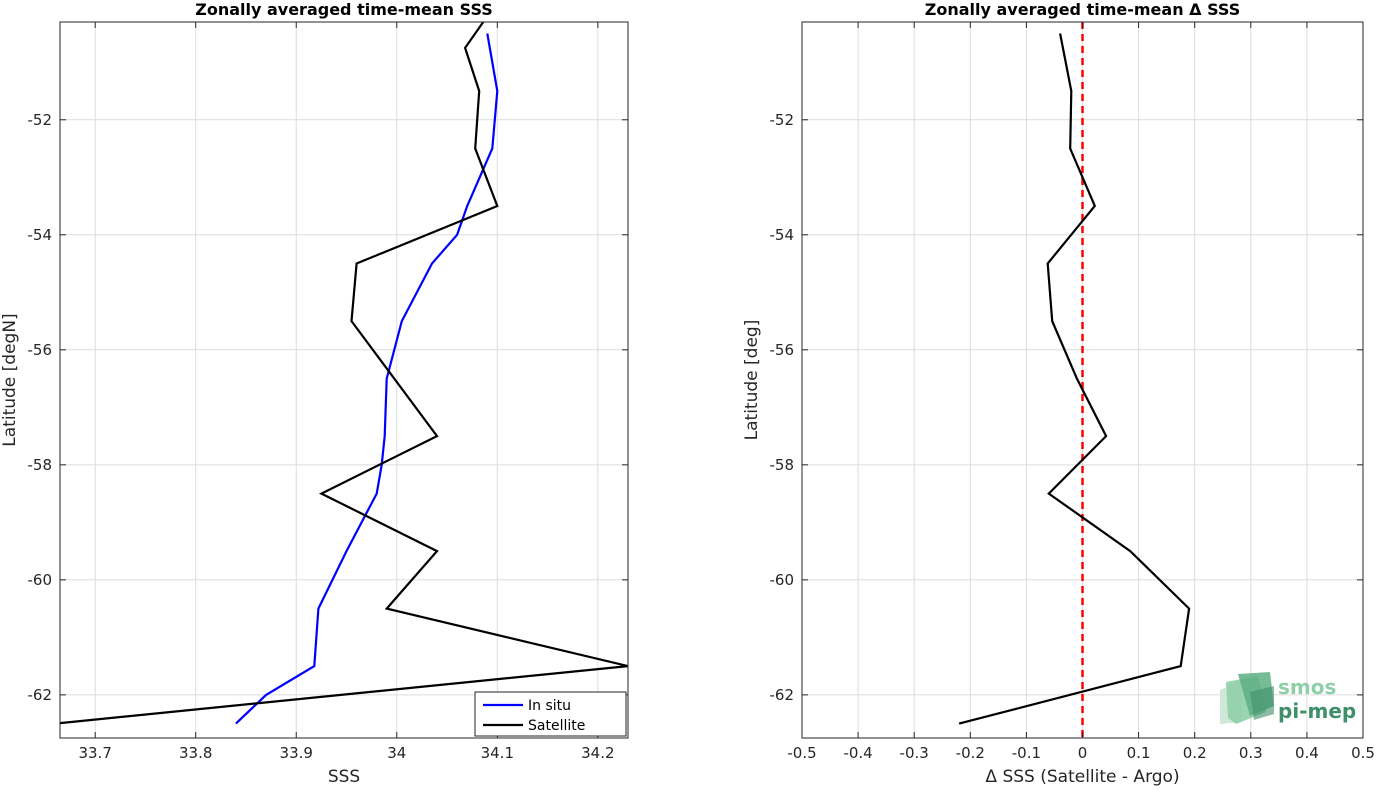 The width and height of the screenshot is (1376, 790). Describe the element at coordinates (1083, 753) in the screenshot. I see `x-tick-label: 0` at that location.